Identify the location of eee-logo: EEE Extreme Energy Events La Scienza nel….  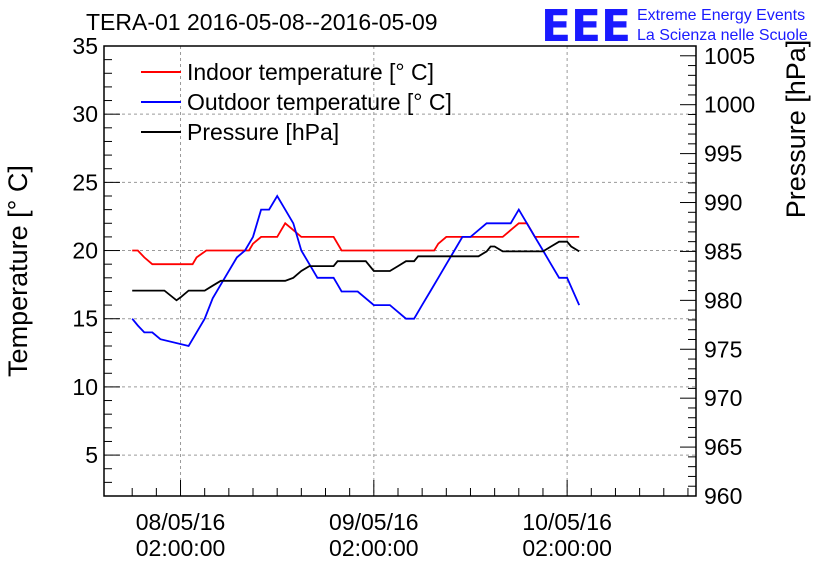
(674, 26).